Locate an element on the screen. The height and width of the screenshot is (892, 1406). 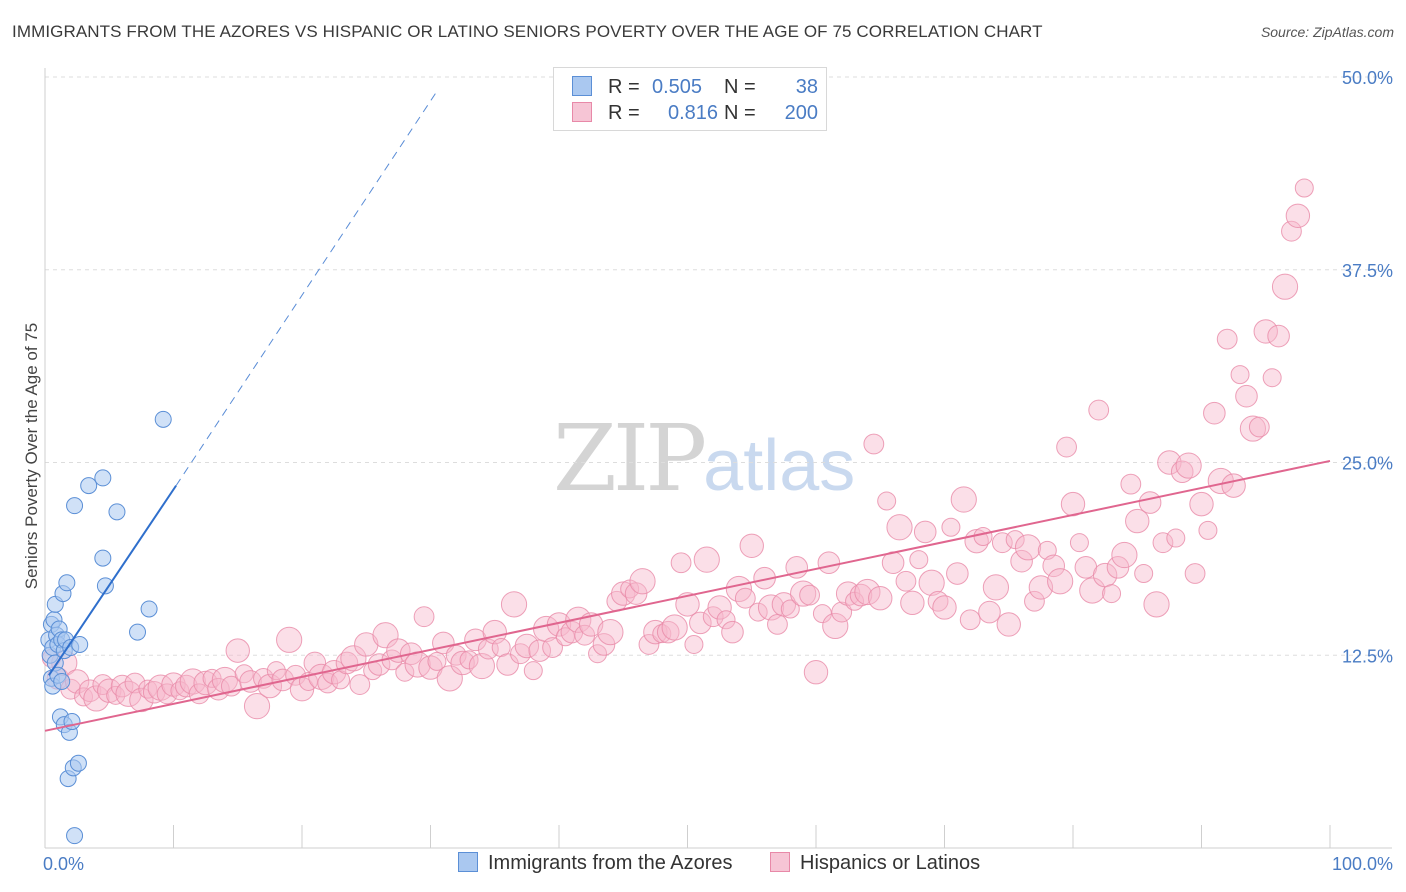
bottom-legend-label-azores: Immigrants from the Azores is located at coordinates (610, 863).